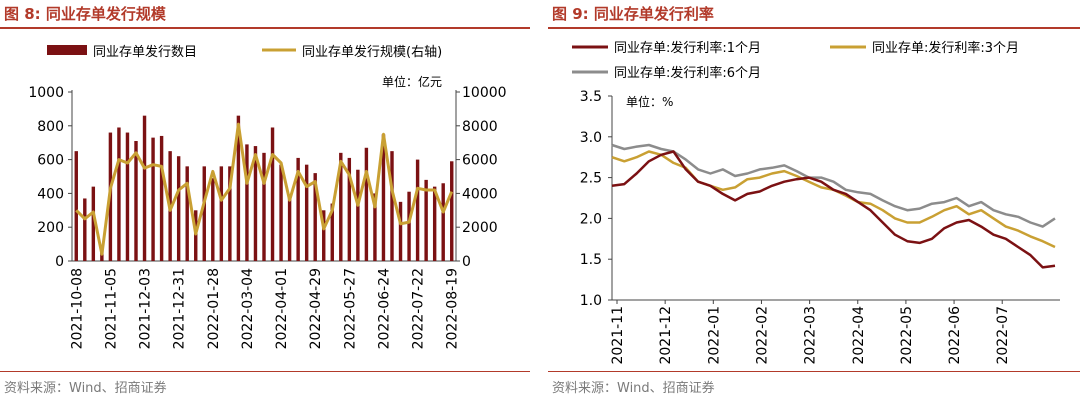 The height and width of the screenshot is (401, 1080). What do you see at coordinates (814, 28) in the screenshot?
I see `right-title-rule` at bounding box center [814, 28].